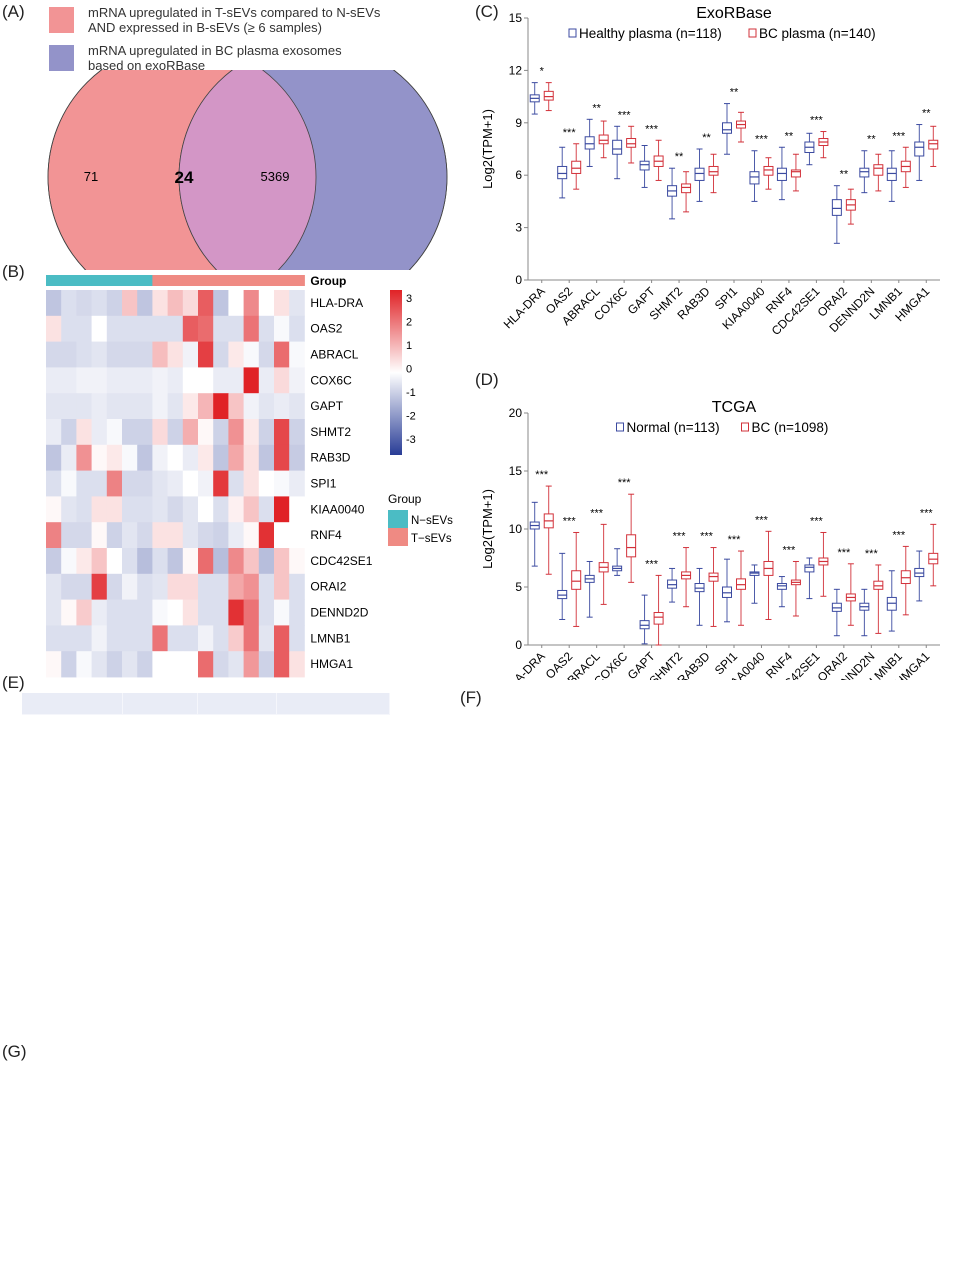 The width and height of the screenshot is (973, 1267). Describe the element at coordinates (411, 417) in the screenshot. I see `color-scale-tick: -2` at that location.